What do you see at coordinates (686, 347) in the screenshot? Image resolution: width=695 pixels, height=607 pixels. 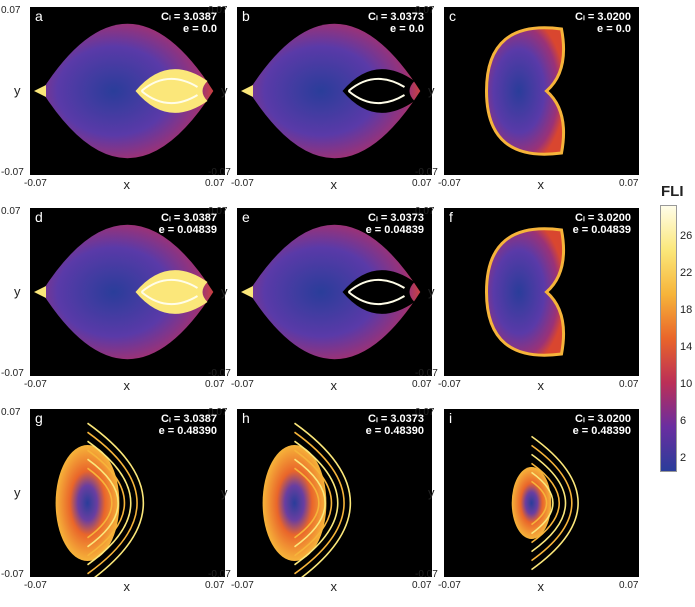 I see `colorbar-tick: 14` at bounding box center [686, 347].